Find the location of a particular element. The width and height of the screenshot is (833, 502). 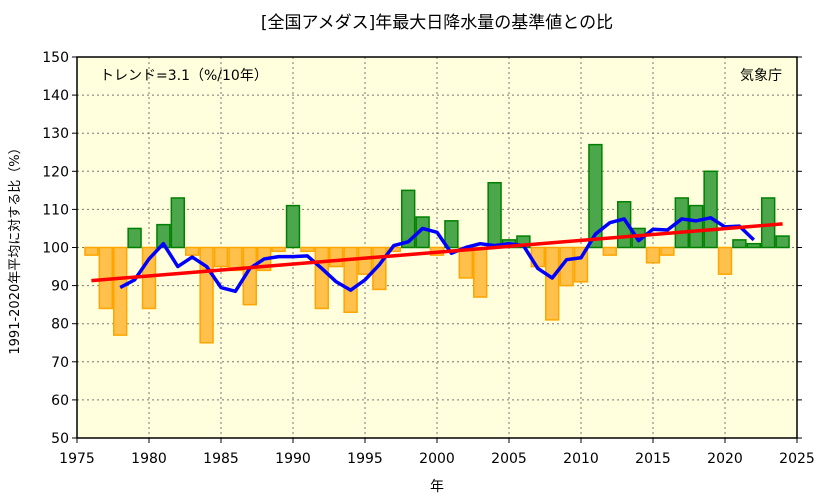

bar-1989 is located at coordinates (278, 249).